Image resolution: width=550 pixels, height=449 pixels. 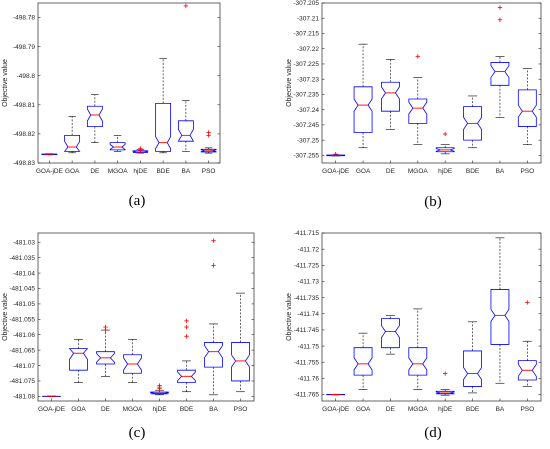 What do you see at coordinates (137, 201) in the screenshot?
I see `panel-label: (a)` at bounding box center [137, 201].